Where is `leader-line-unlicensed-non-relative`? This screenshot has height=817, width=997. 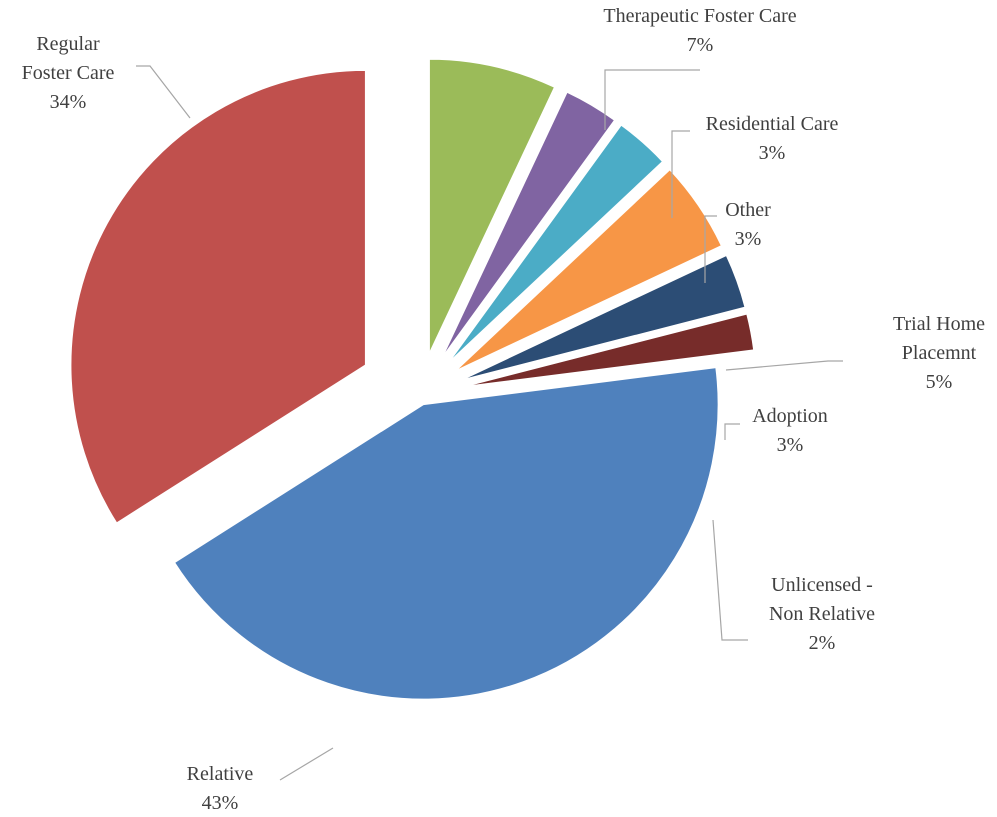 leader-line-unlicensed-non-relative is located at coordinates (730, 580).